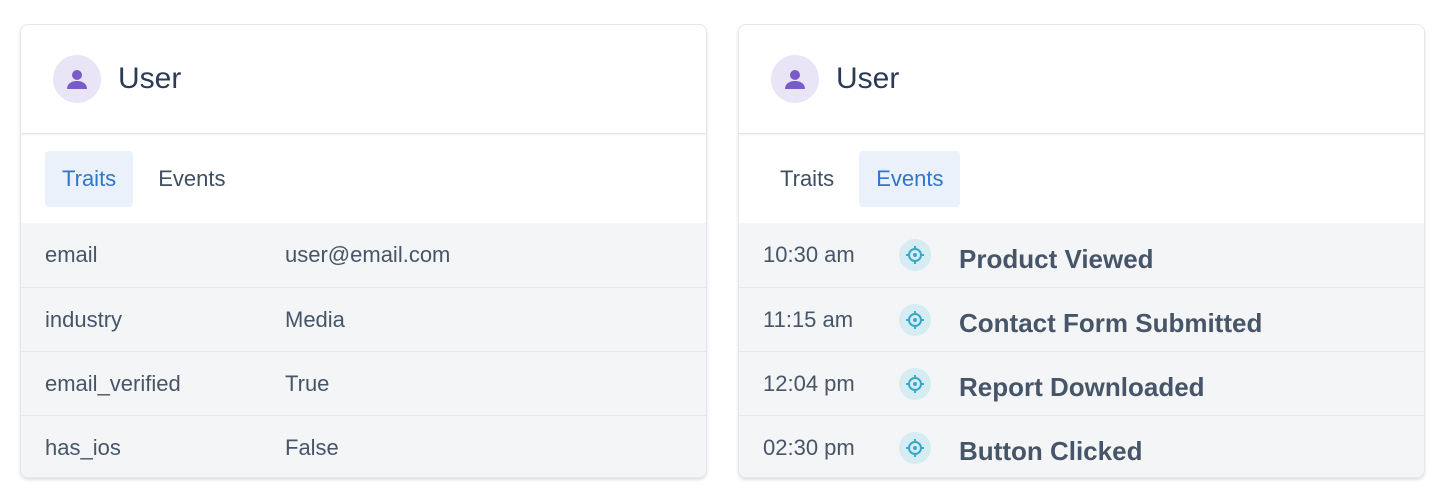 Image resolution: width=1444 pixels, height=498 pixels. Describe the element at coordinates (809, 254) in the screenshot. I see `event-time: 10:30 am` at that location.